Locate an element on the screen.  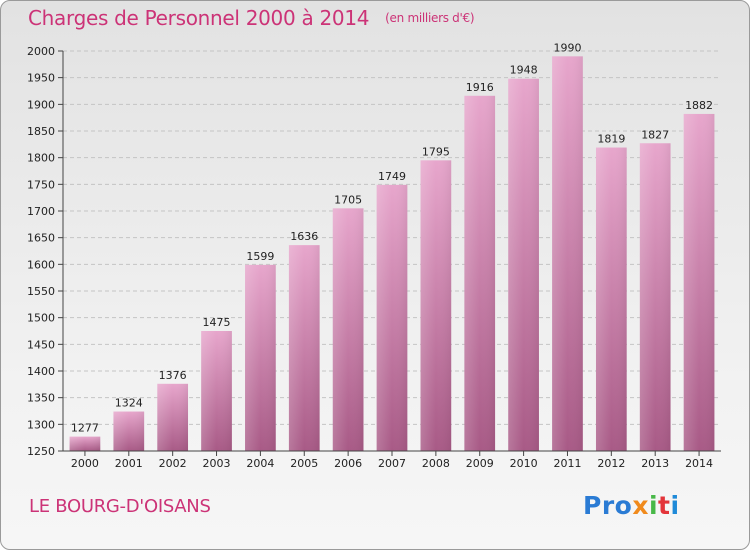
logo-part: t is located at coordinates (664, 505).